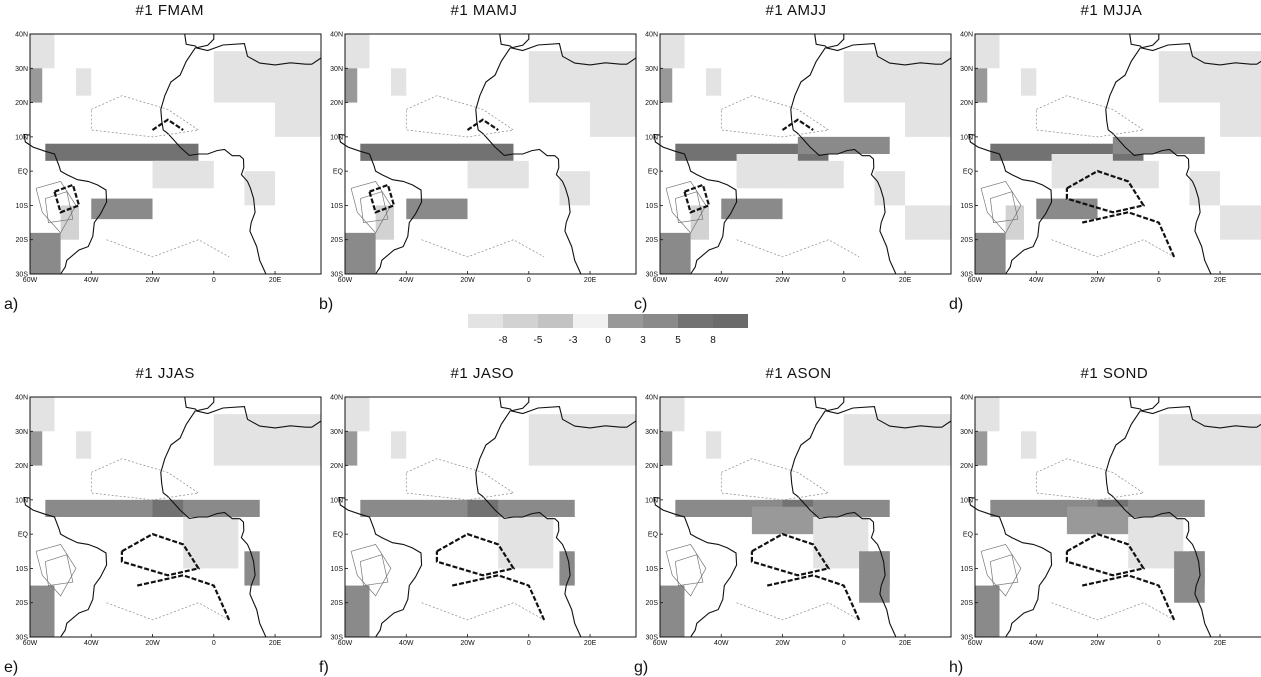 The image size is (1261, 677). I want to click on panel-title: #1 JASO, so click(482, 373).